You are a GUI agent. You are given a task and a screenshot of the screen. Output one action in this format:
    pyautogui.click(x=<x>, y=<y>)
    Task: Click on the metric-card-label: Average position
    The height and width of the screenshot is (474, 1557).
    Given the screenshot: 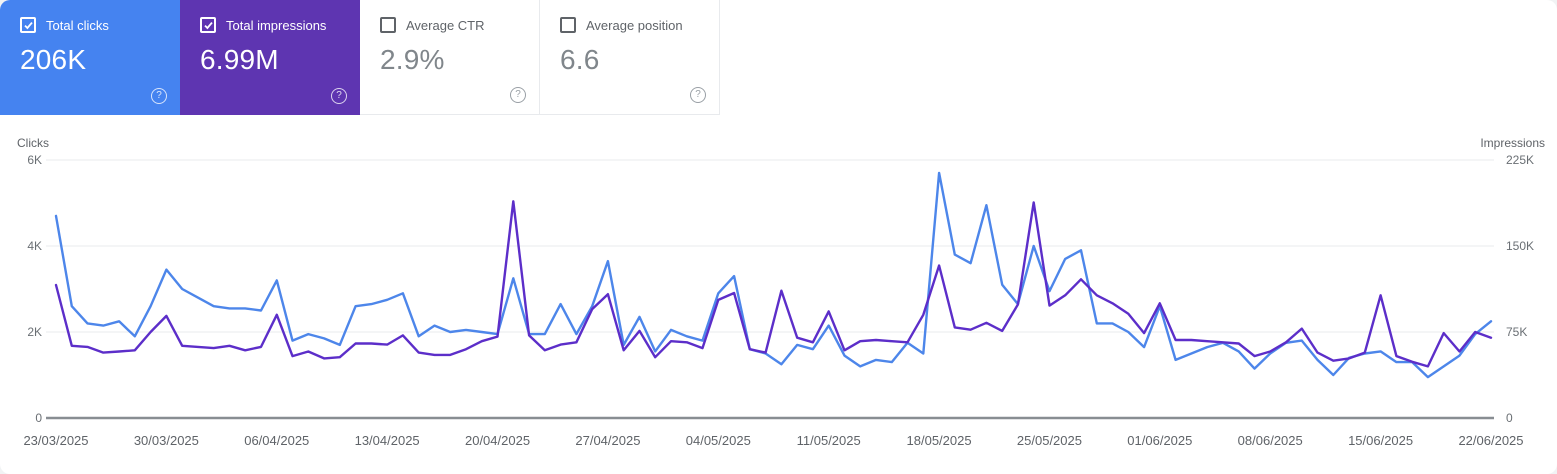 What is the action you would take?
    pyautogui.click(x=634, y=25)
    